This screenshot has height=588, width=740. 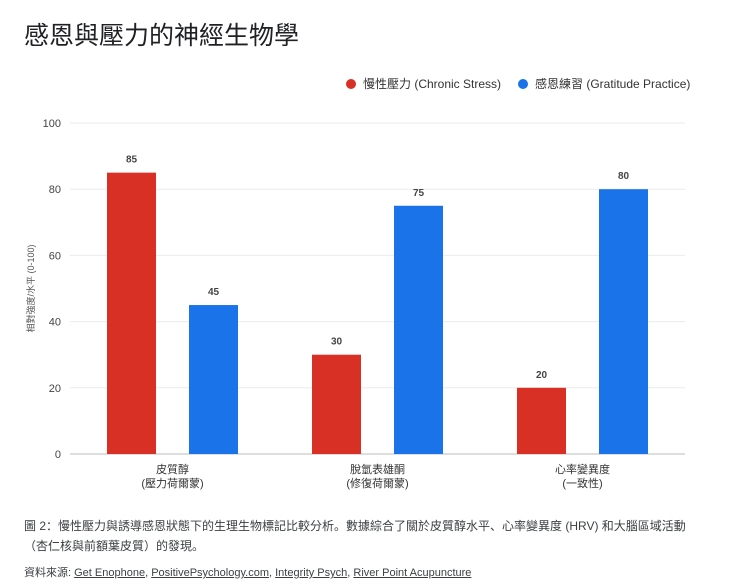 What do you see at coordinates (55, 323) in the screenshot?
I see `y-tick-label: 40` at bounding box center [55, 323].